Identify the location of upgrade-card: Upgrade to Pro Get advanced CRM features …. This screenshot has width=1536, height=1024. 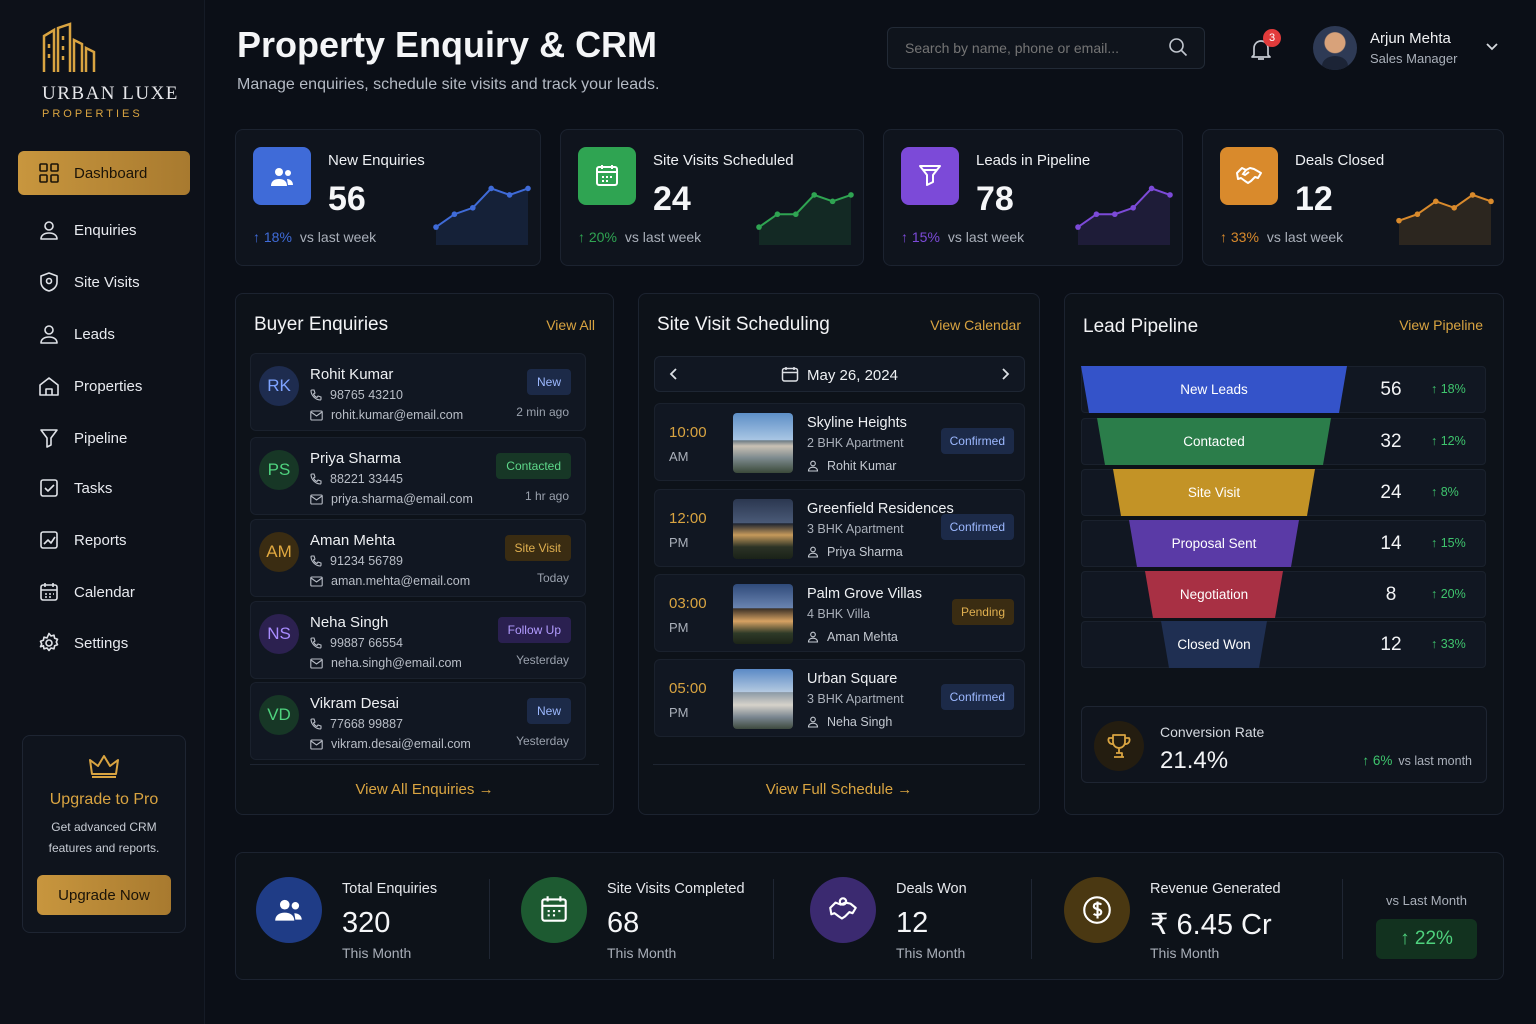
(104, 834).